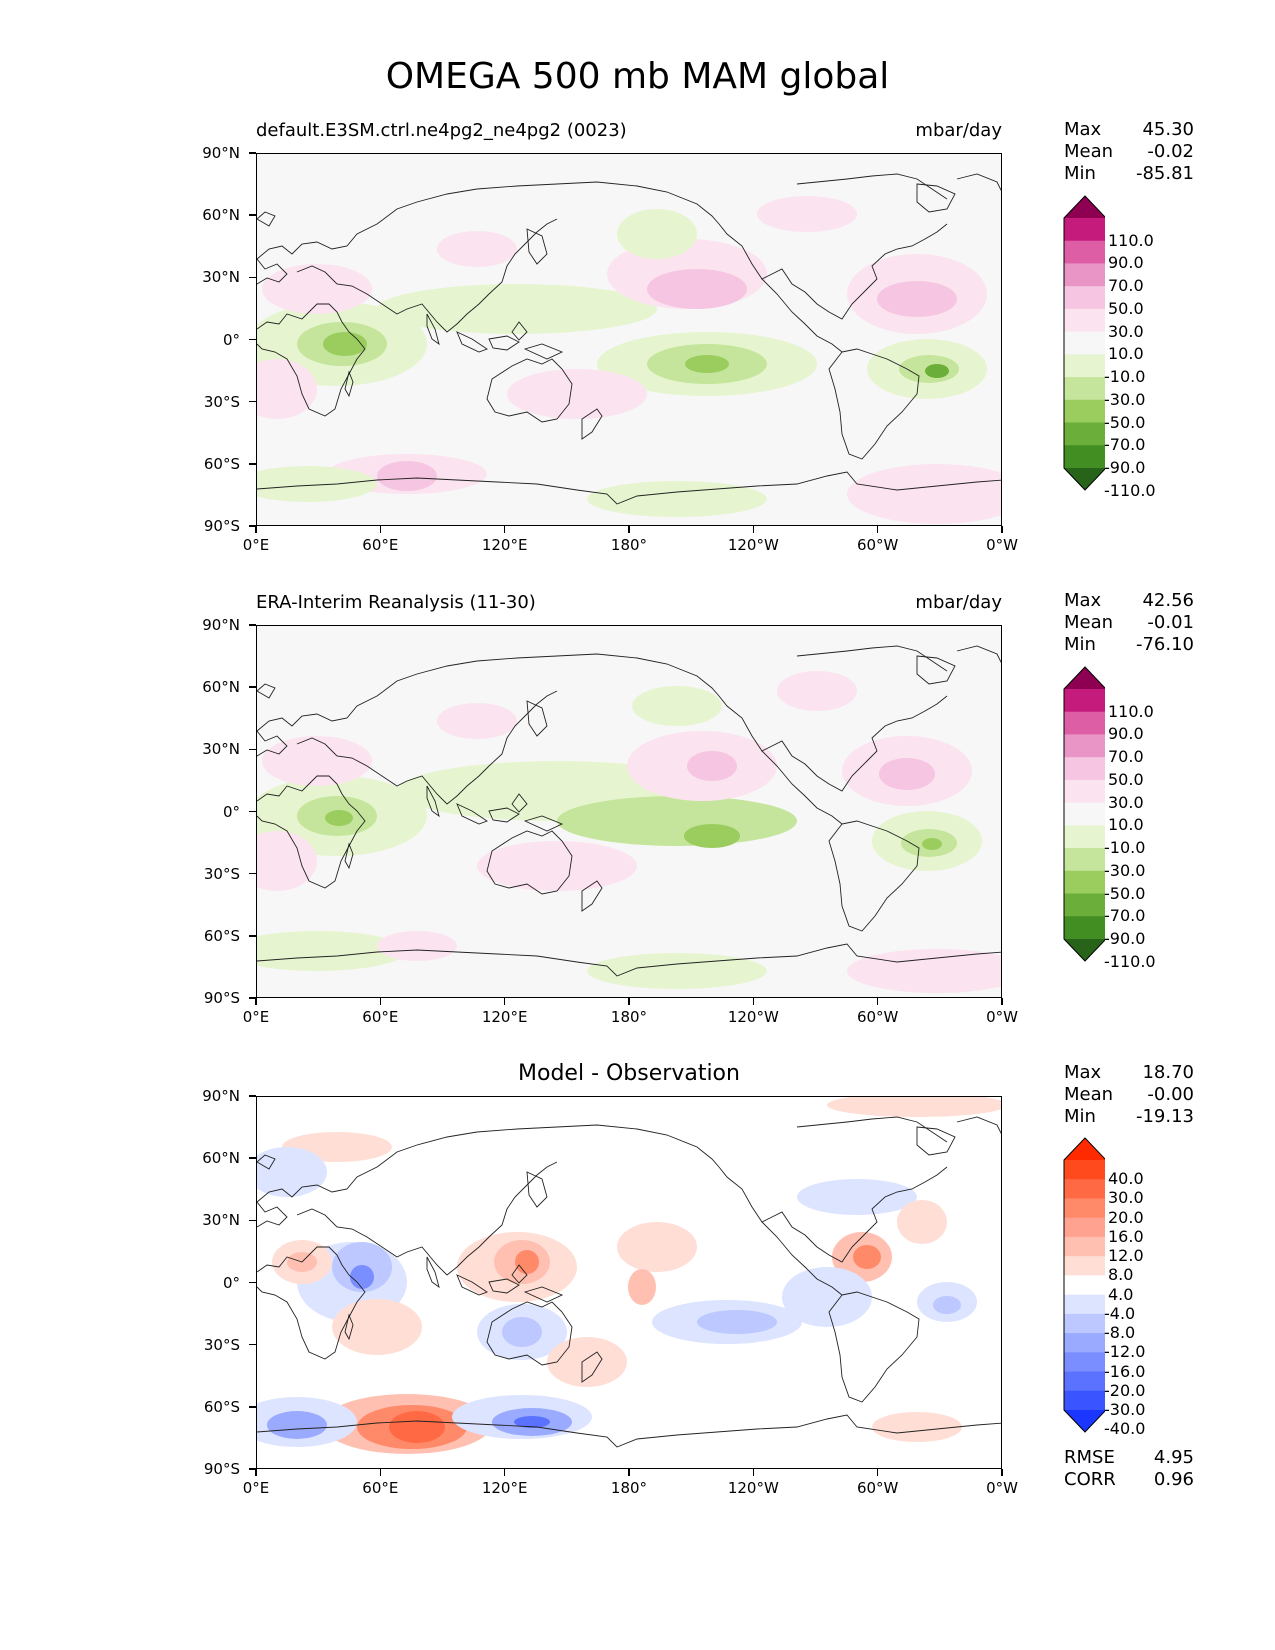  What do you see at coordinates (1126, 1256) in the screenshot?
I see `colorbar-tick-label: 12.0` at bounding box center [1126, 1256].